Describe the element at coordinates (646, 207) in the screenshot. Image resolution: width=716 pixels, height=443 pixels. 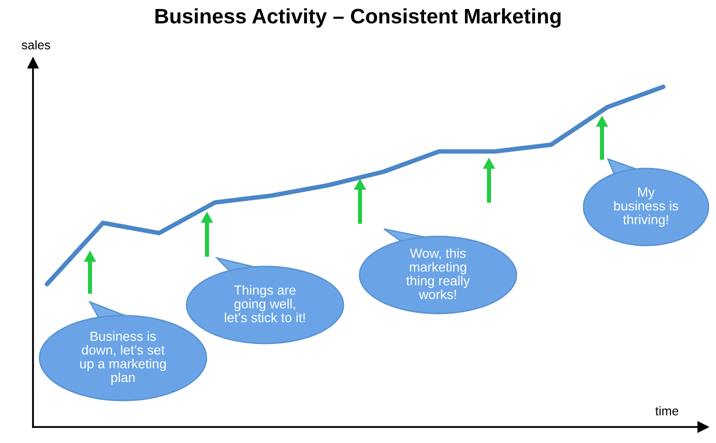
I see `annotation: My business is thriving!` at that location.